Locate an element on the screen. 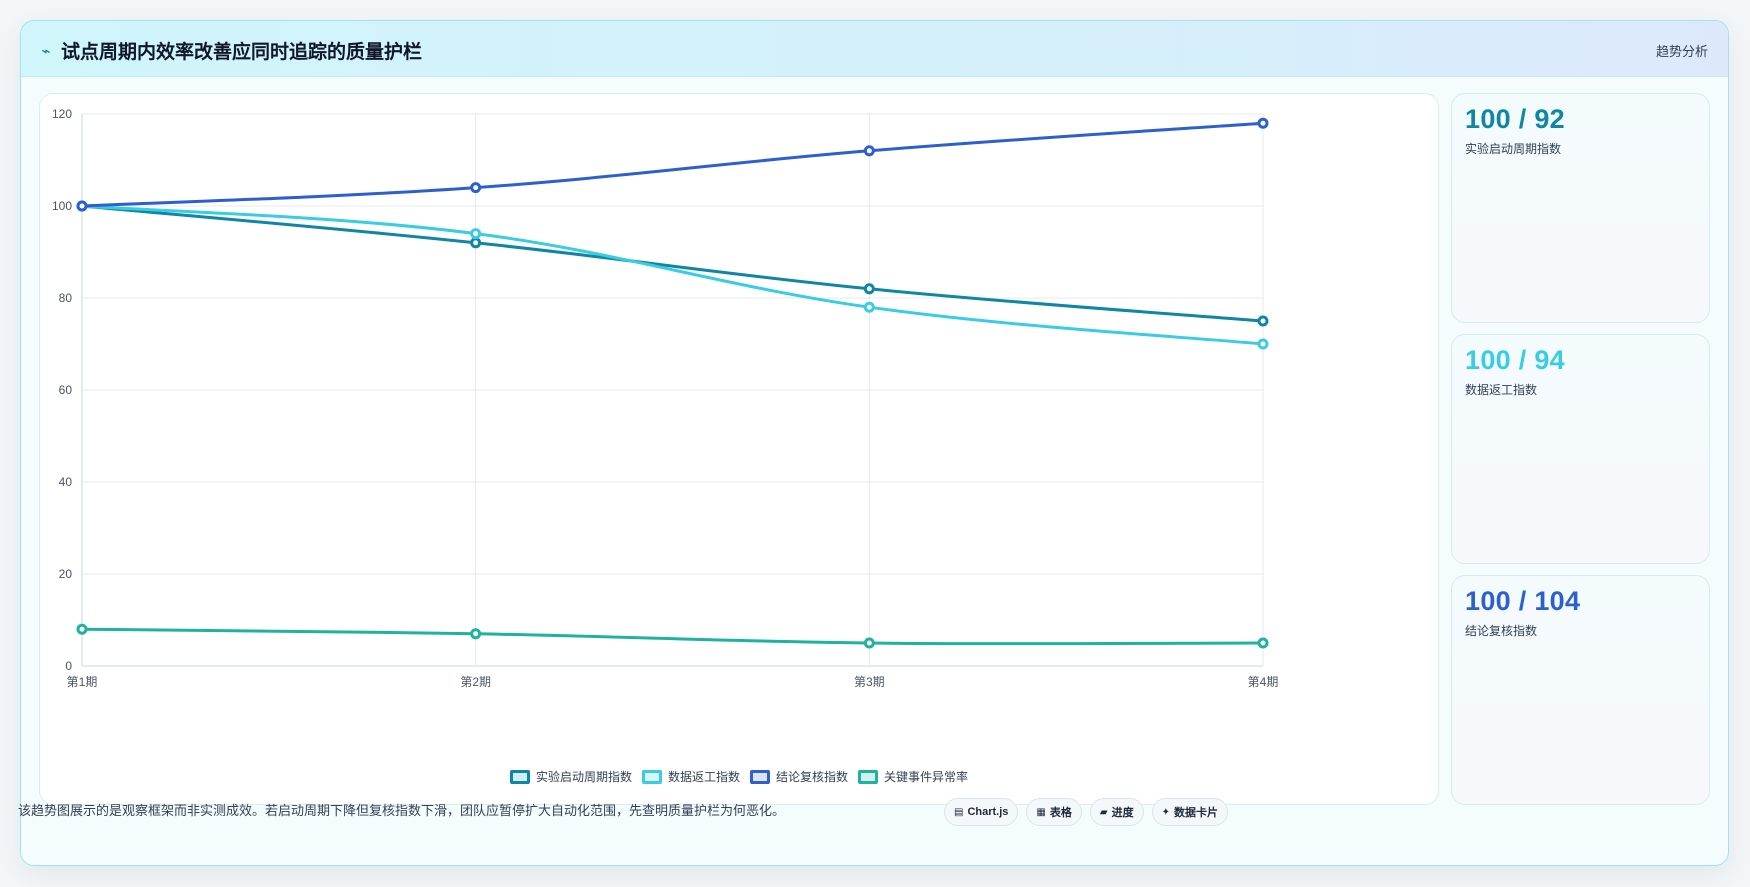 The image size is (1750, 887). stat-value: 100 / 92 is located at coordinates (1515, 119).